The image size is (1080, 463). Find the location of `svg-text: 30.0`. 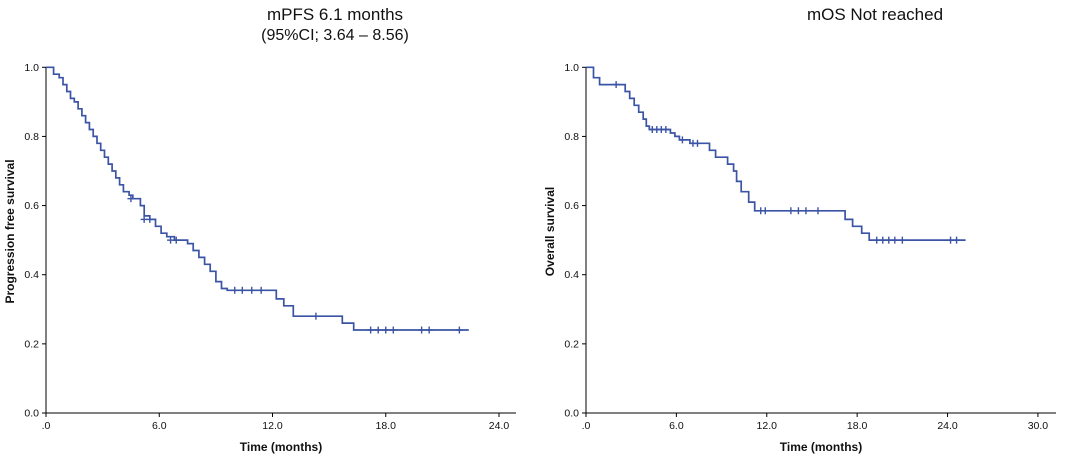

svg-text: 30.0 is located at coordinates (1038, 426).